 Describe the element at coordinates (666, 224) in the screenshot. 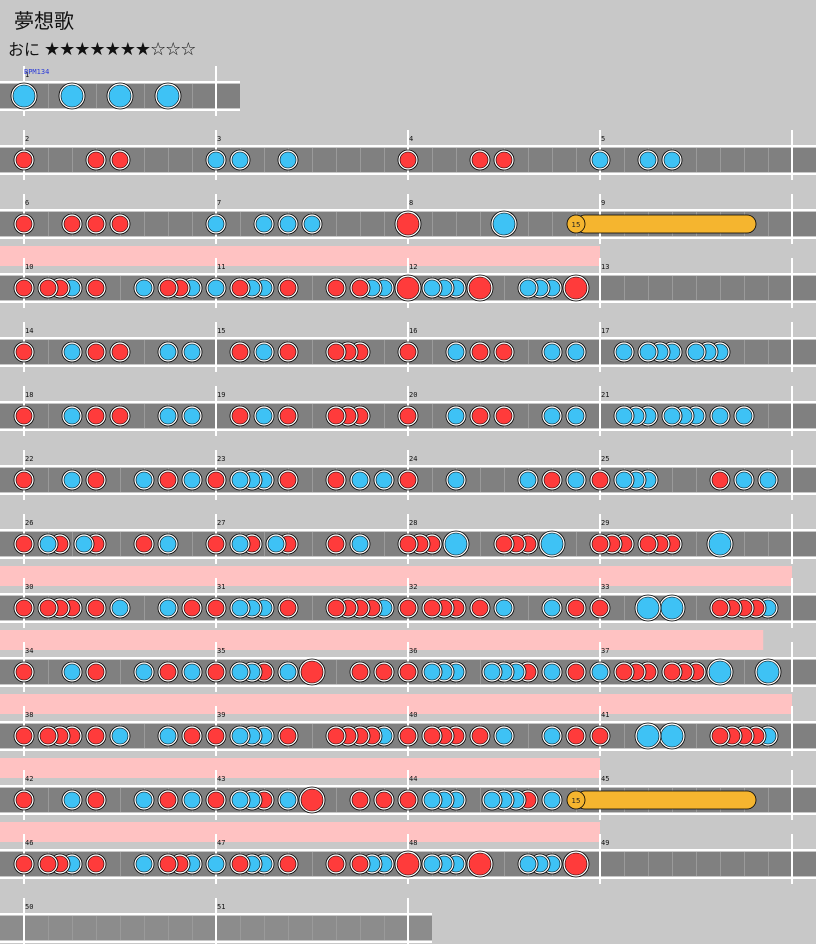

I see `drumroll-note` at that location.